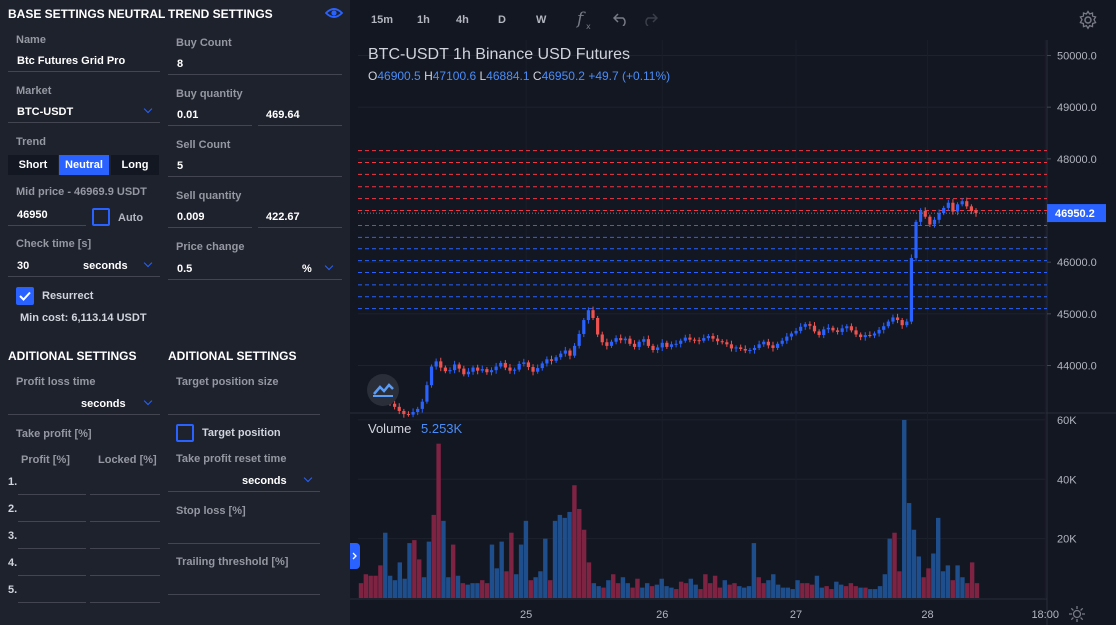 The image size is (1116, 625). Describe the element at coordinates (13, 482) in the screenshot. I see `take-profit-row-label: 1.` at that location.